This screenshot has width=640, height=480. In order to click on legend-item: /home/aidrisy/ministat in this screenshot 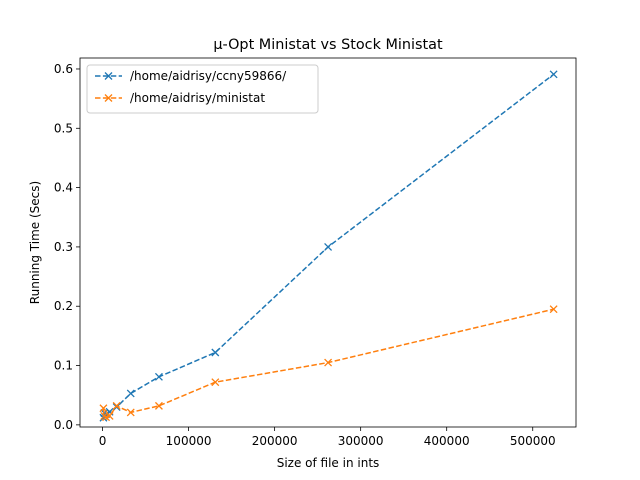, I will do `click(180, 98)`.